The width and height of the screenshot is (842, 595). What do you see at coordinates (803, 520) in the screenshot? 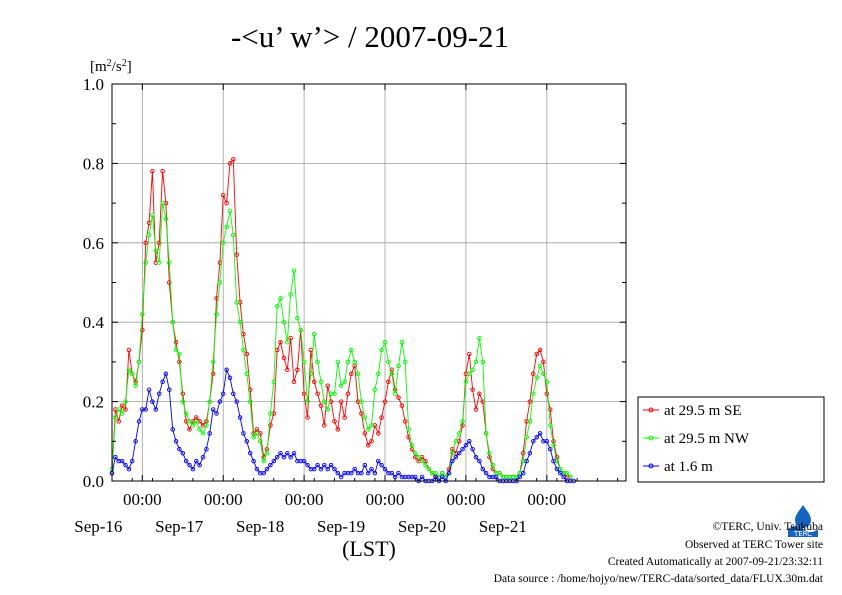
I see `terc-logo-icon: TERC` at bounding box center [803, 520].